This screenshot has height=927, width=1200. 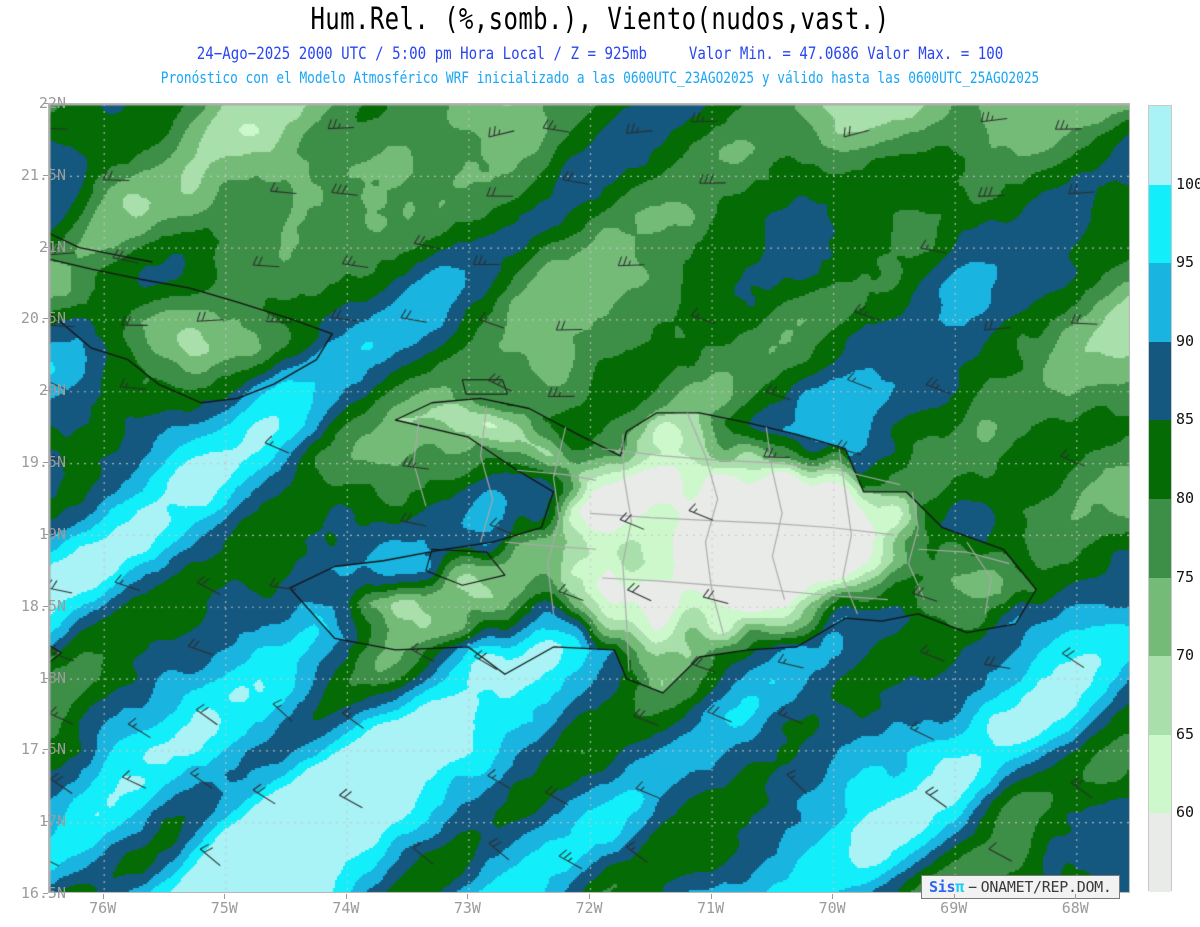 What do you see at coordinates (589, 908) in the screenshot?
I see `x-axis-label: 72W` at bounding box center [589, 908].